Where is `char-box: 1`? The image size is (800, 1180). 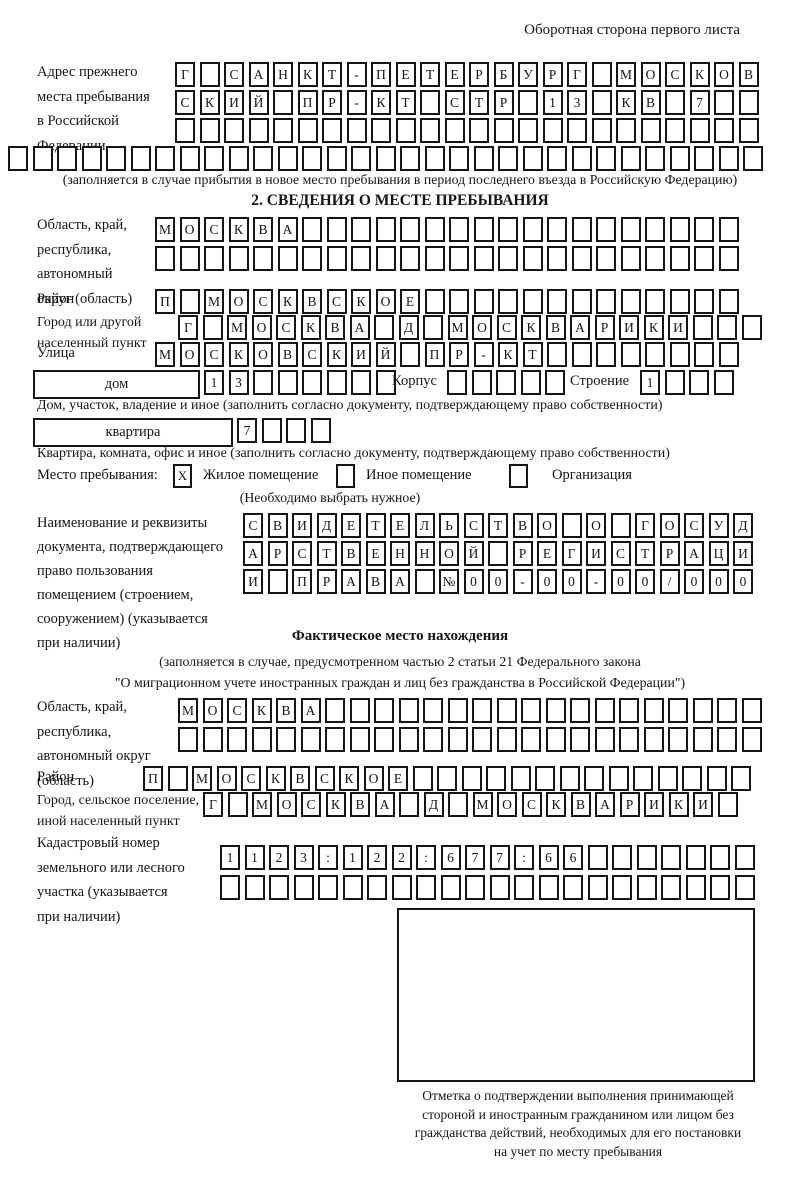
char-box: 1 is located at coordinates (230, 857).